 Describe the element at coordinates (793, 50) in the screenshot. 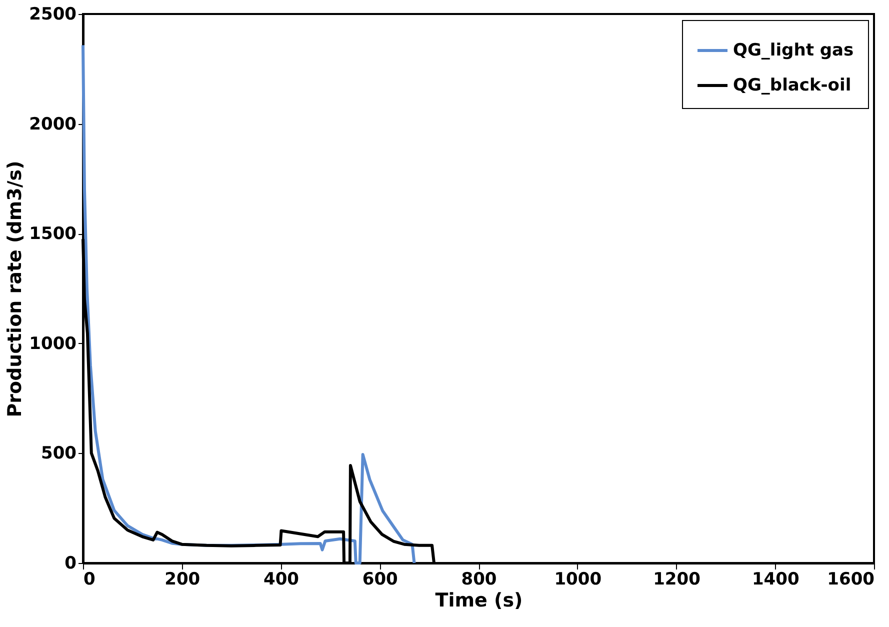

I see `legend-label: QG_light gas` at that location.